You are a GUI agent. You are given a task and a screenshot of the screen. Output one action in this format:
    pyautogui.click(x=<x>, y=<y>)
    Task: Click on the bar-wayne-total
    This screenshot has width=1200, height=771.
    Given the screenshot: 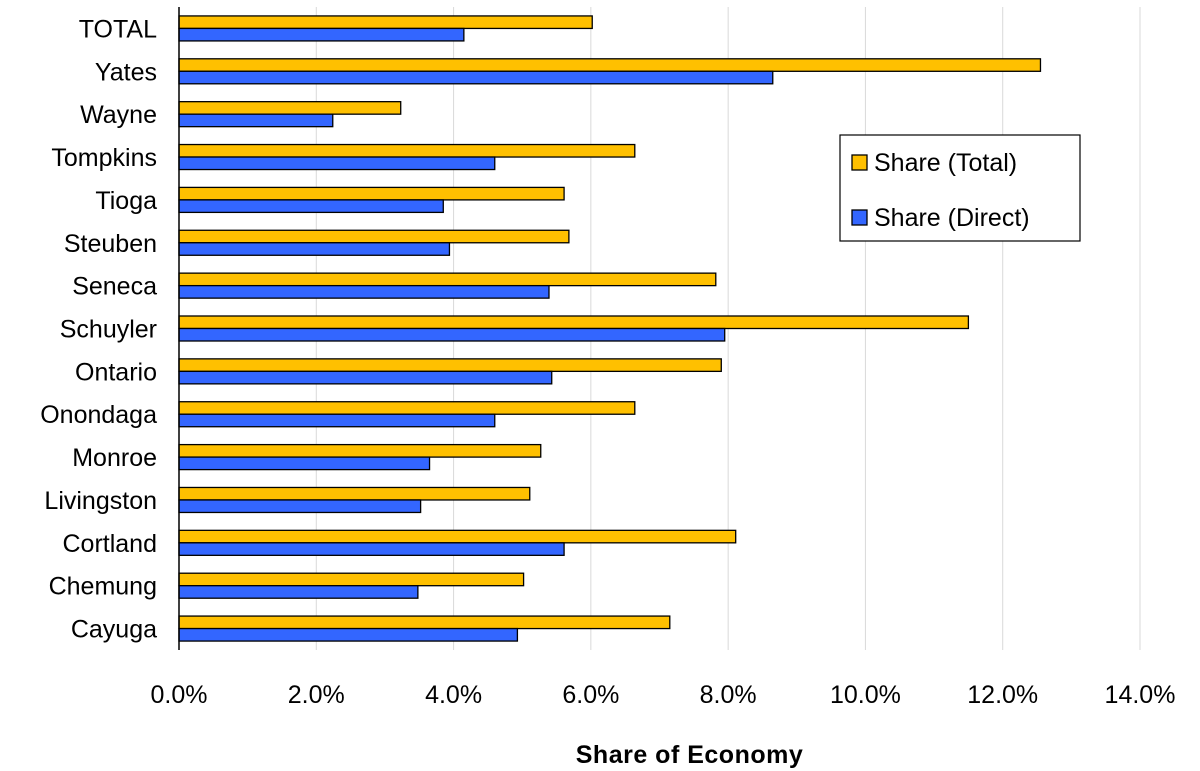 What is the action you would take?
    pyautogui.click(x=290, y=108)
    